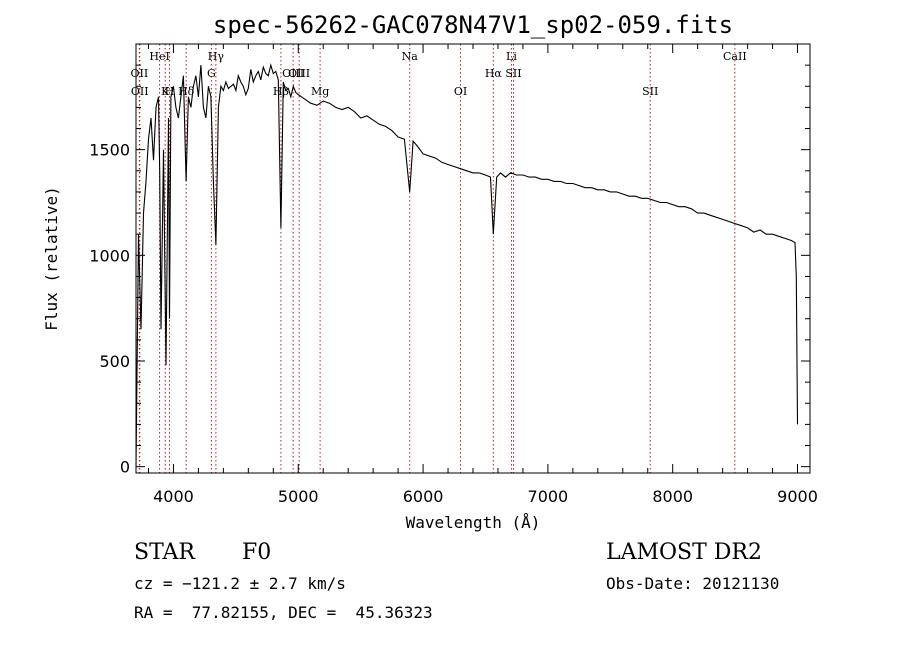 The width and height of the screenshot is (900, 649). I want to click on spectral-line-label: Li, so click(511, 56).